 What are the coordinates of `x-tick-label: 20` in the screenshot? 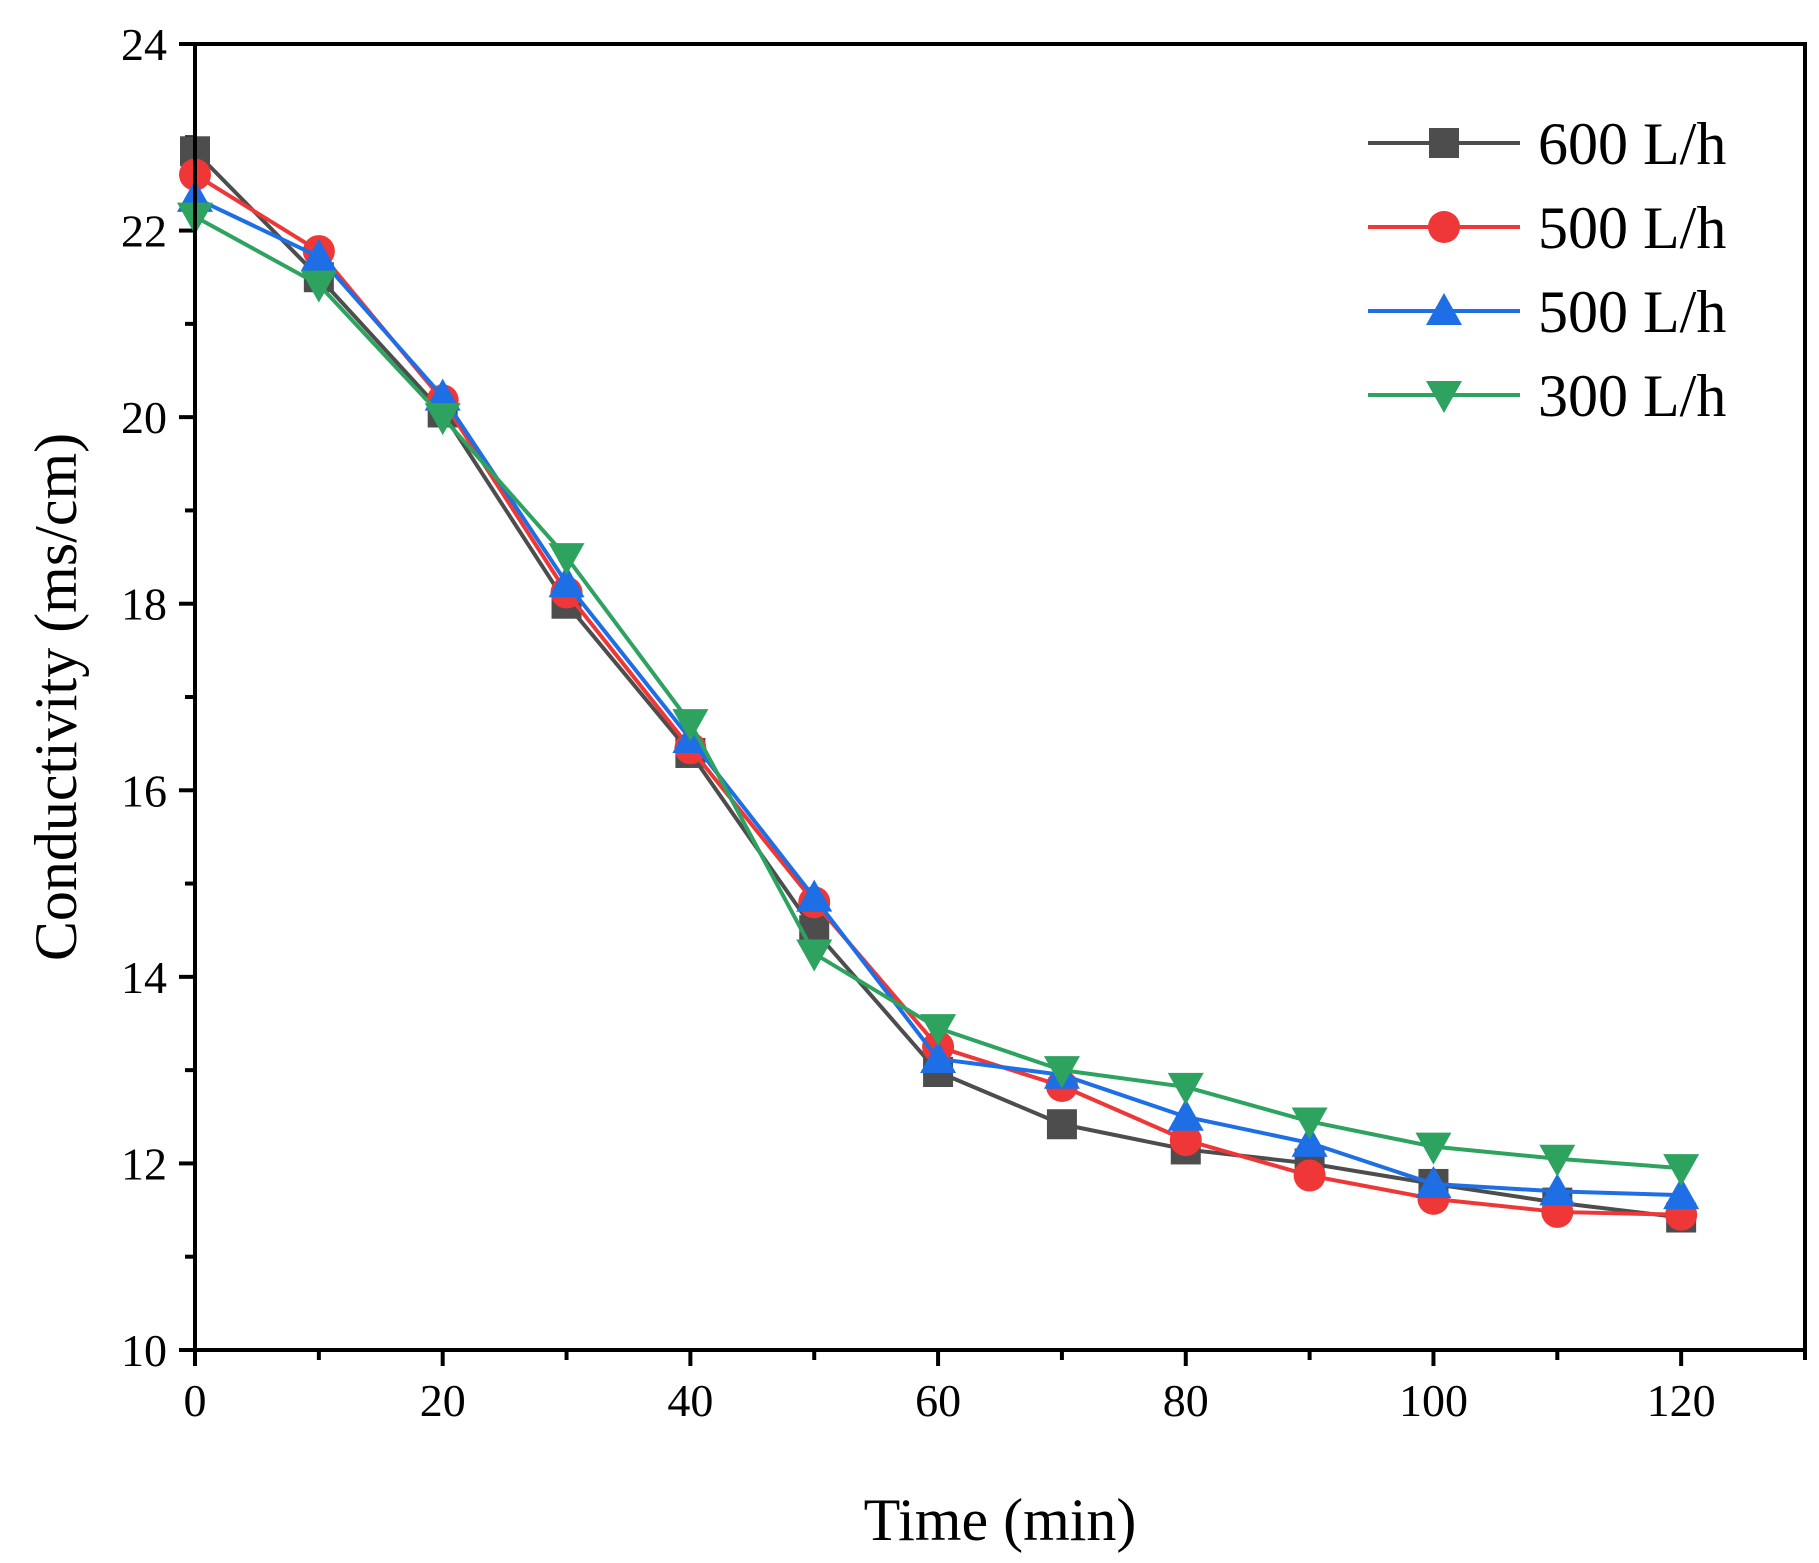 It's located at (443, 1400).